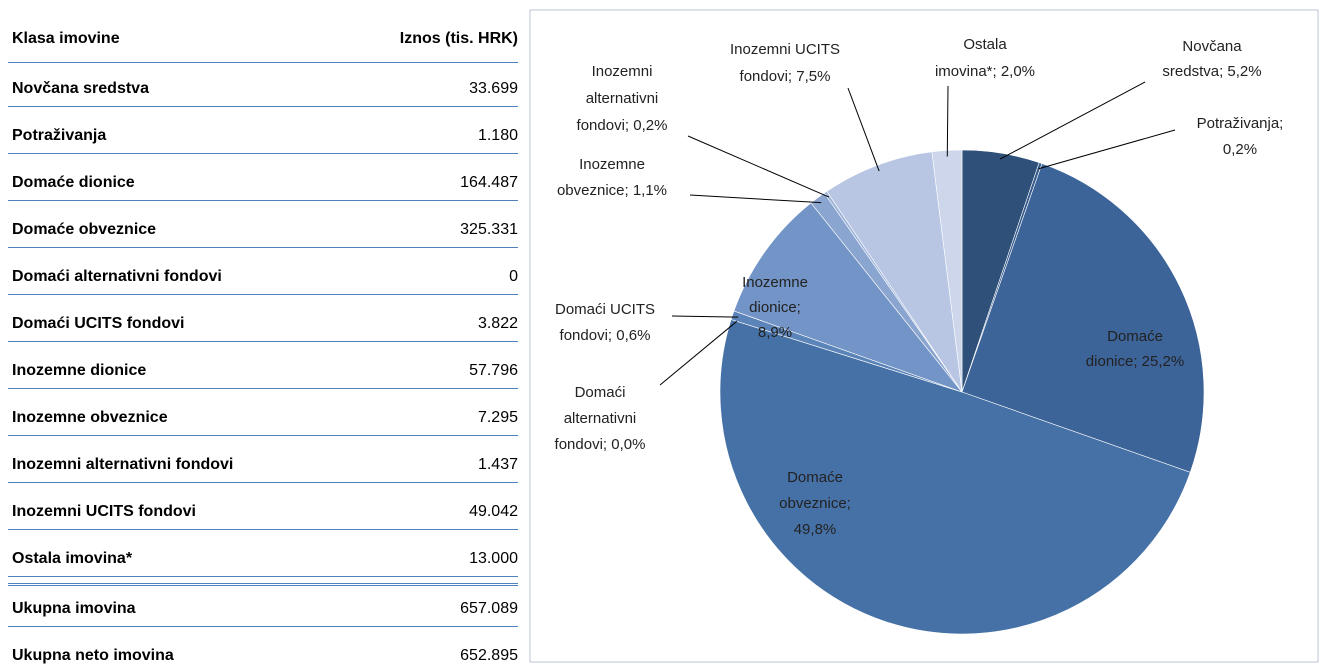  I want to click on total-value: 652.895, so click(489, 655).